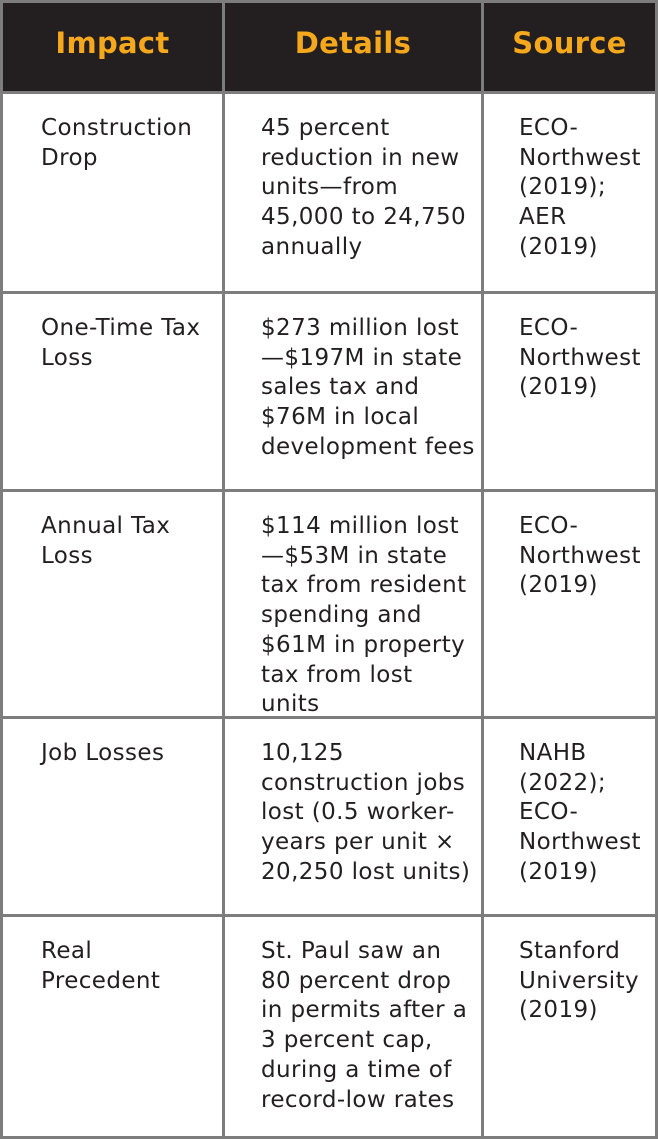 The image size is (658, 1139). What do you see at coordinates (114, 816) in the screenshot?
I see `cell-impact: Job Losses` at bounding box center [114, 816].